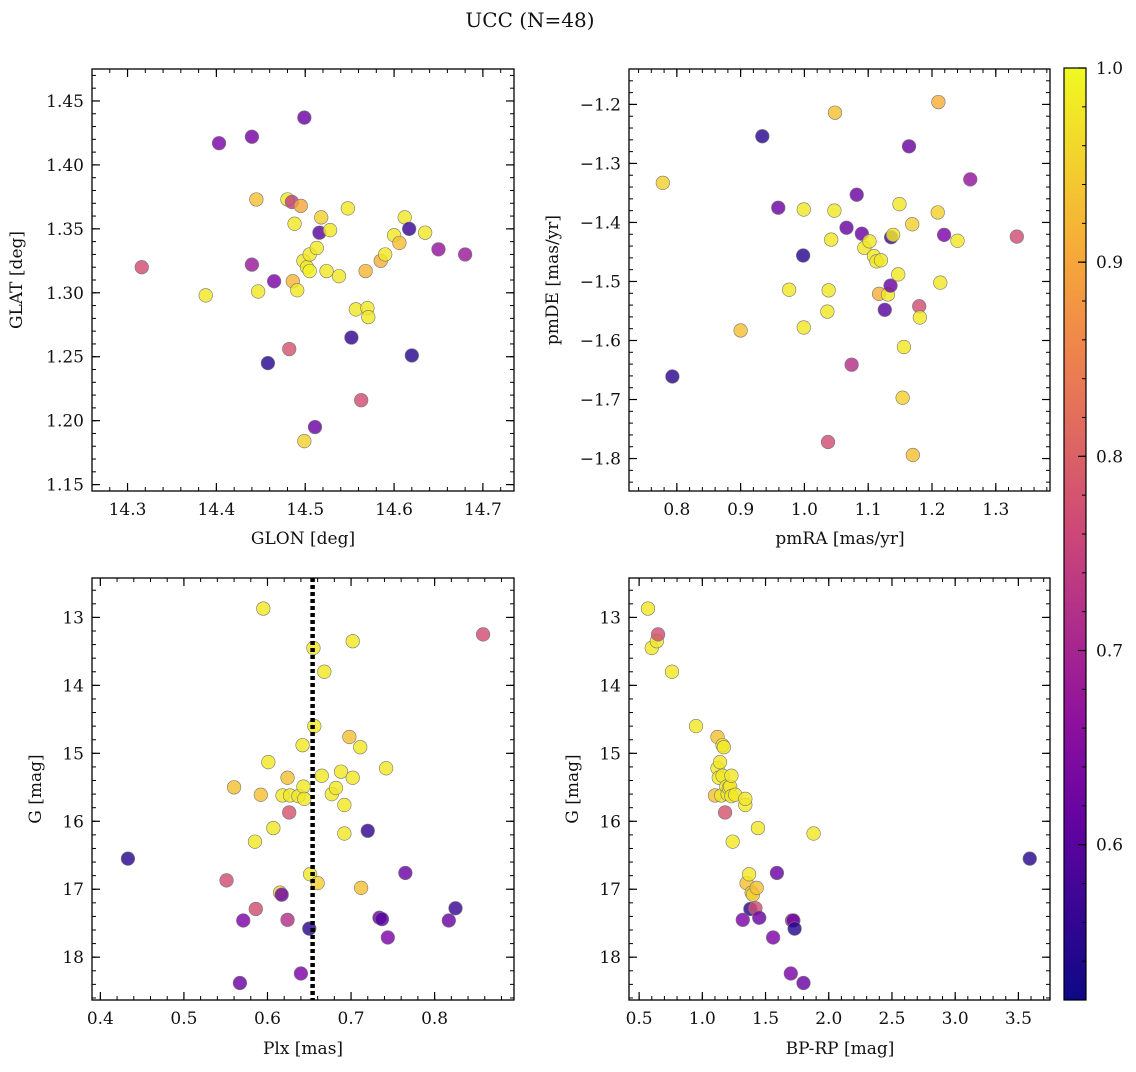 This screenshot has width=1136, height=1072. What do you see at coordinates (868, 510) in the screenshot?
I see `x-tick-label: 1.1` at bounding box center [868, 510].